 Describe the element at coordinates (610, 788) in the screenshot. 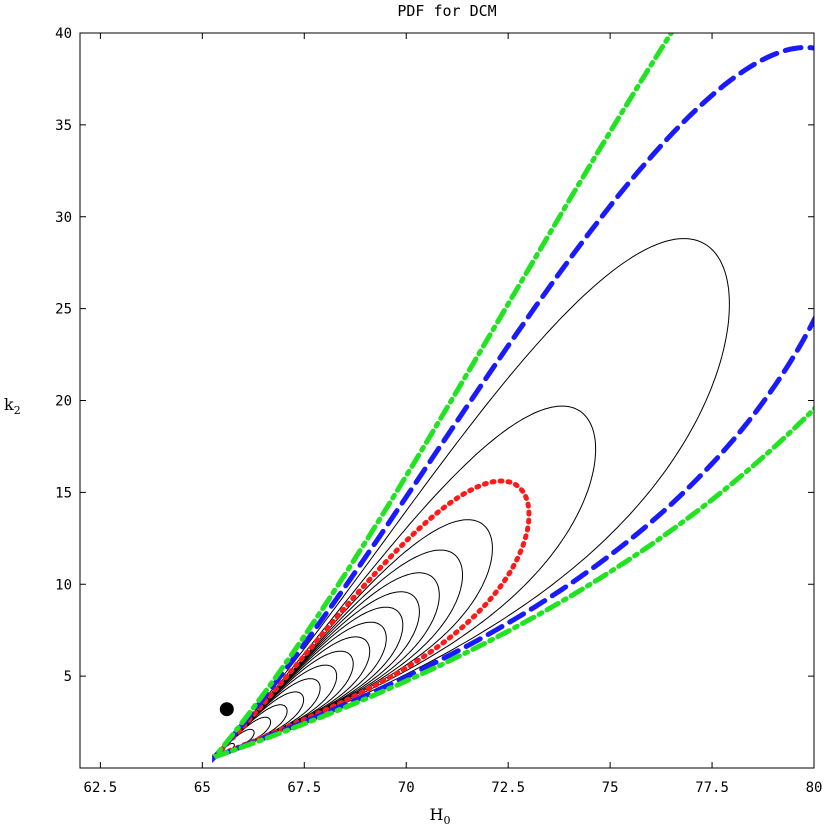

I see `x-tick-label: 75` at that location.